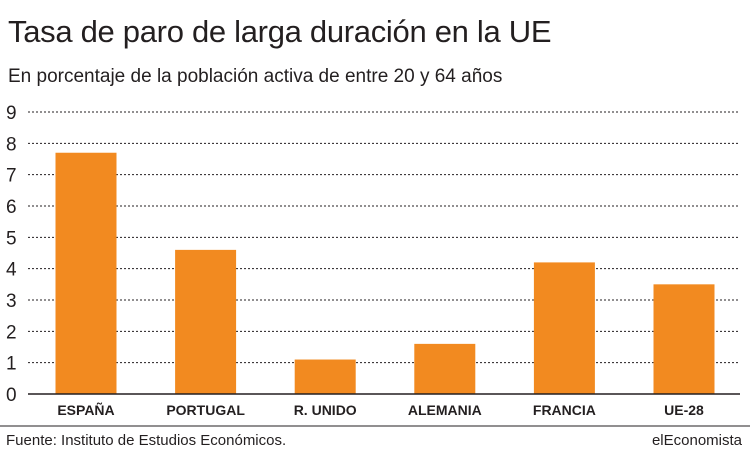  What do you see at coordinates (564, 328) in the screenshot?
I see `bar-francia` at bounding box center [564, 328].